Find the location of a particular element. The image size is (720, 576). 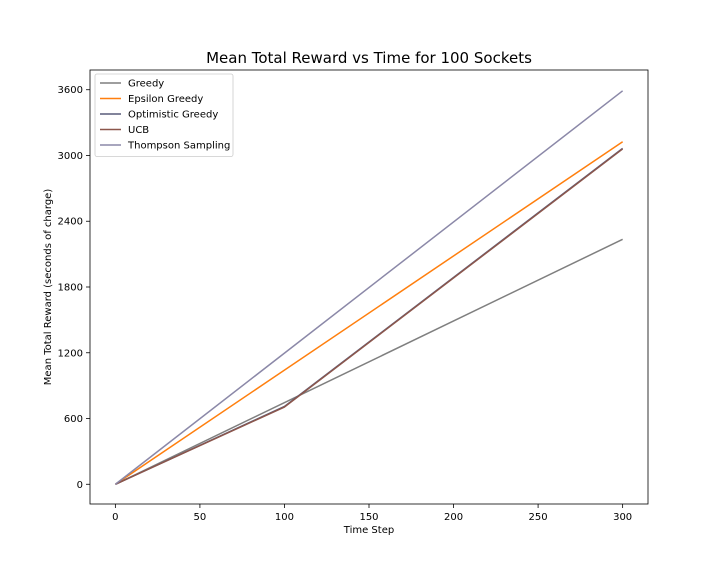

legend-label-4: Thompson Sampling is located at coordinates (178, 146).